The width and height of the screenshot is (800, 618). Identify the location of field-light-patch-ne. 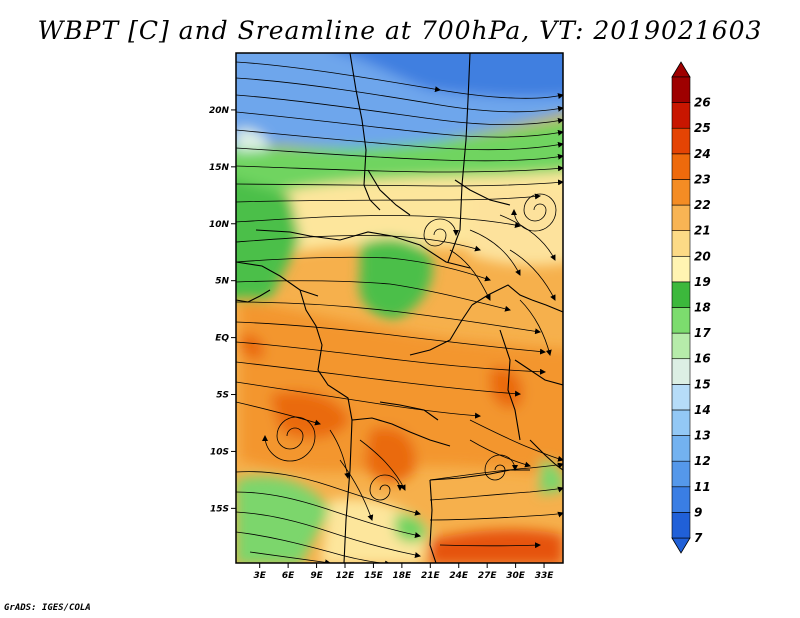
(252, 140).